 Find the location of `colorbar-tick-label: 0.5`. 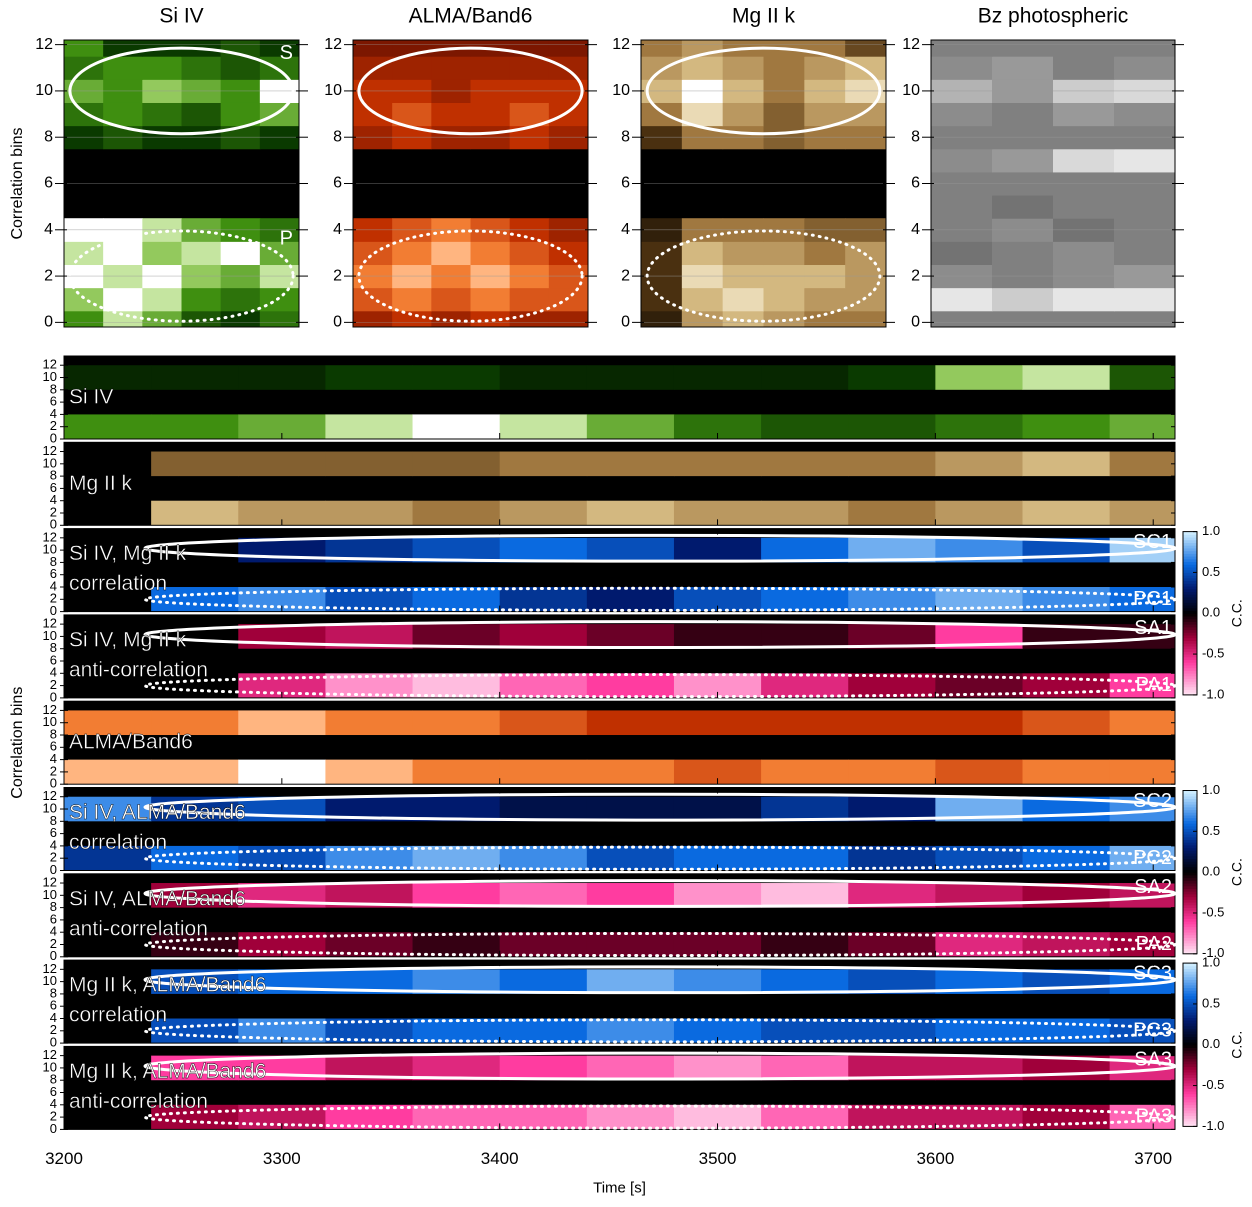

colorbar-tick-label: 0.5 is located at coordinates (1211, 830).